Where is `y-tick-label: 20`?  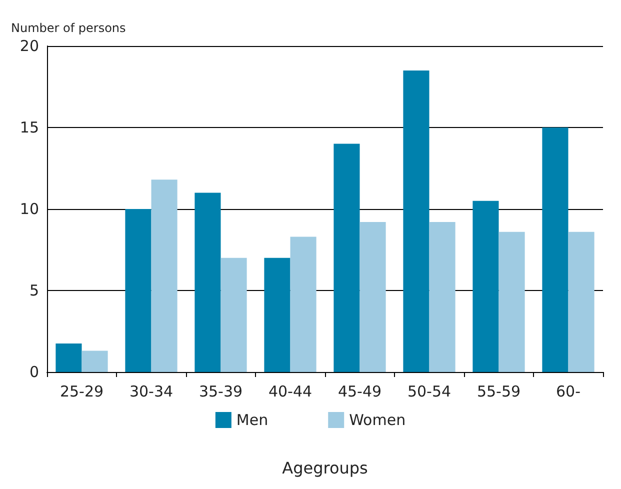 y-tick-label: 20 is located at coordinates (29, 46).